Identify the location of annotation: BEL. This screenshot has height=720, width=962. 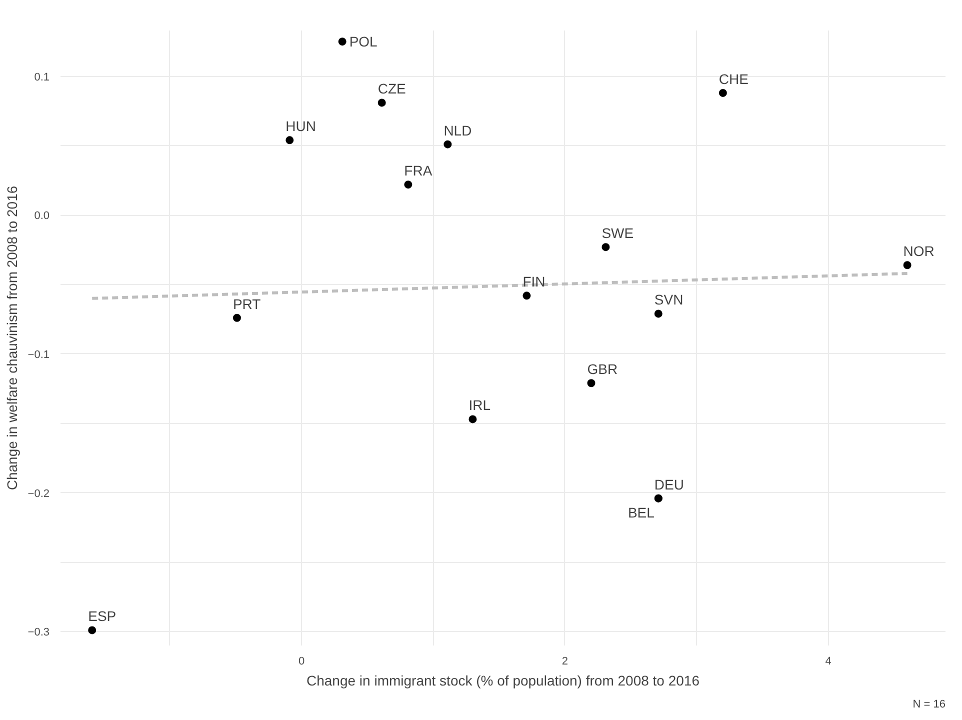
(641, 512).